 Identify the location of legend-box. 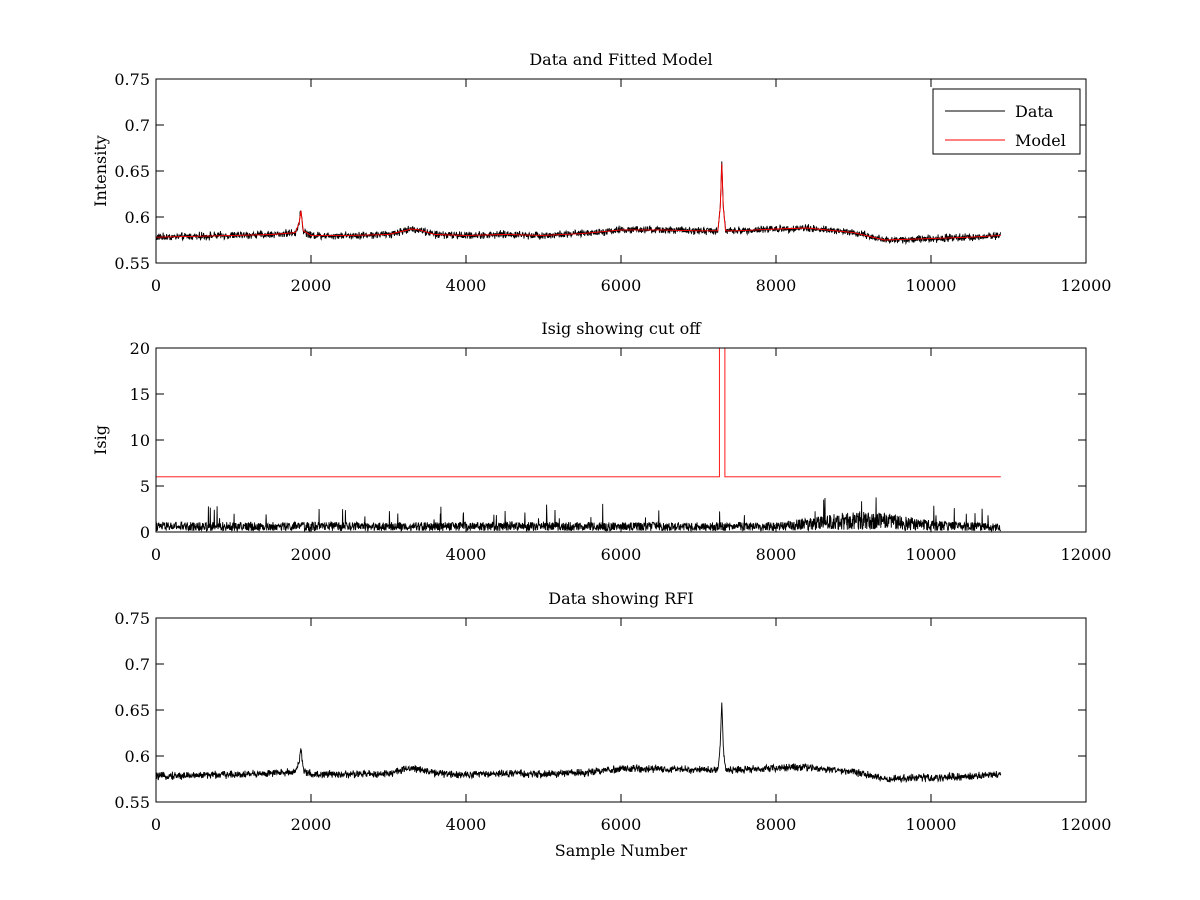
(1006, 121).